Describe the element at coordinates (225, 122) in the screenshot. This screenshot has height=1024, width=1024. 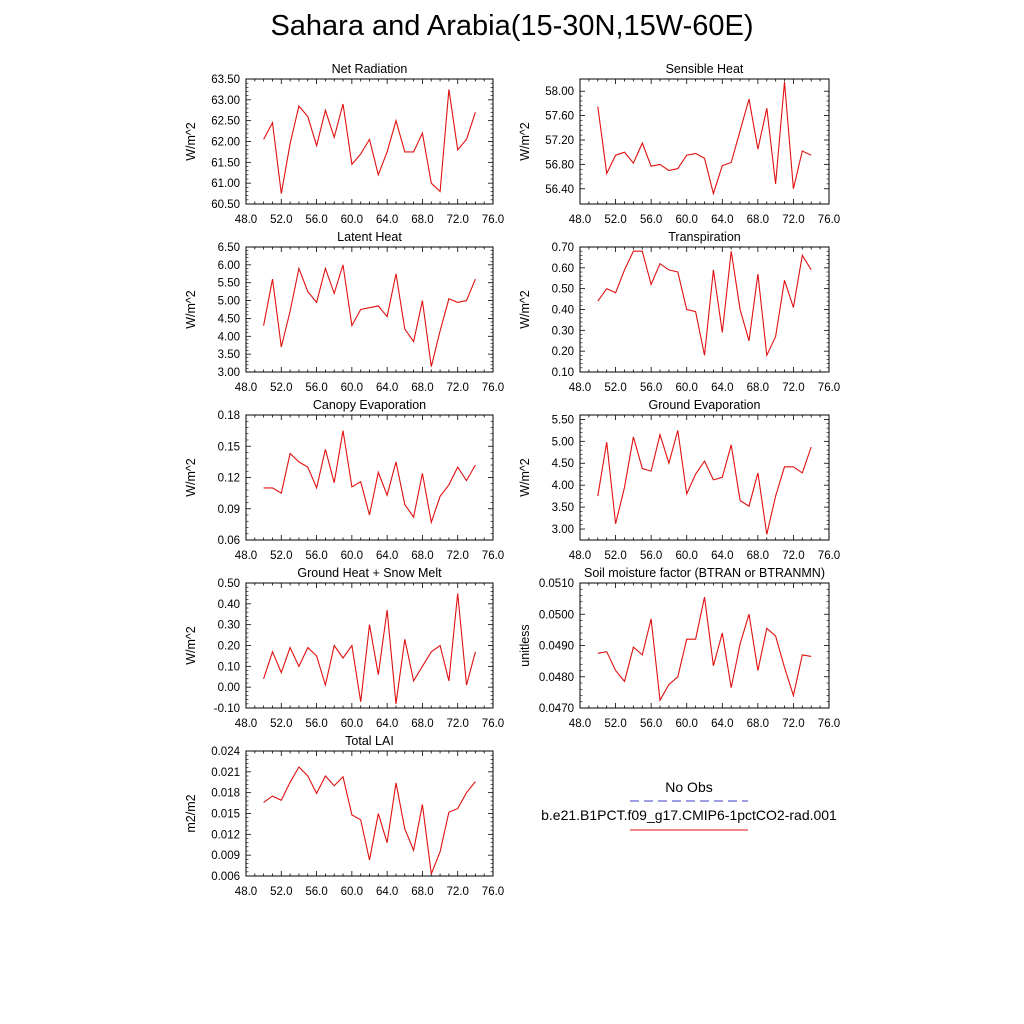
I see `y-tick-label: 62.50` at that location.